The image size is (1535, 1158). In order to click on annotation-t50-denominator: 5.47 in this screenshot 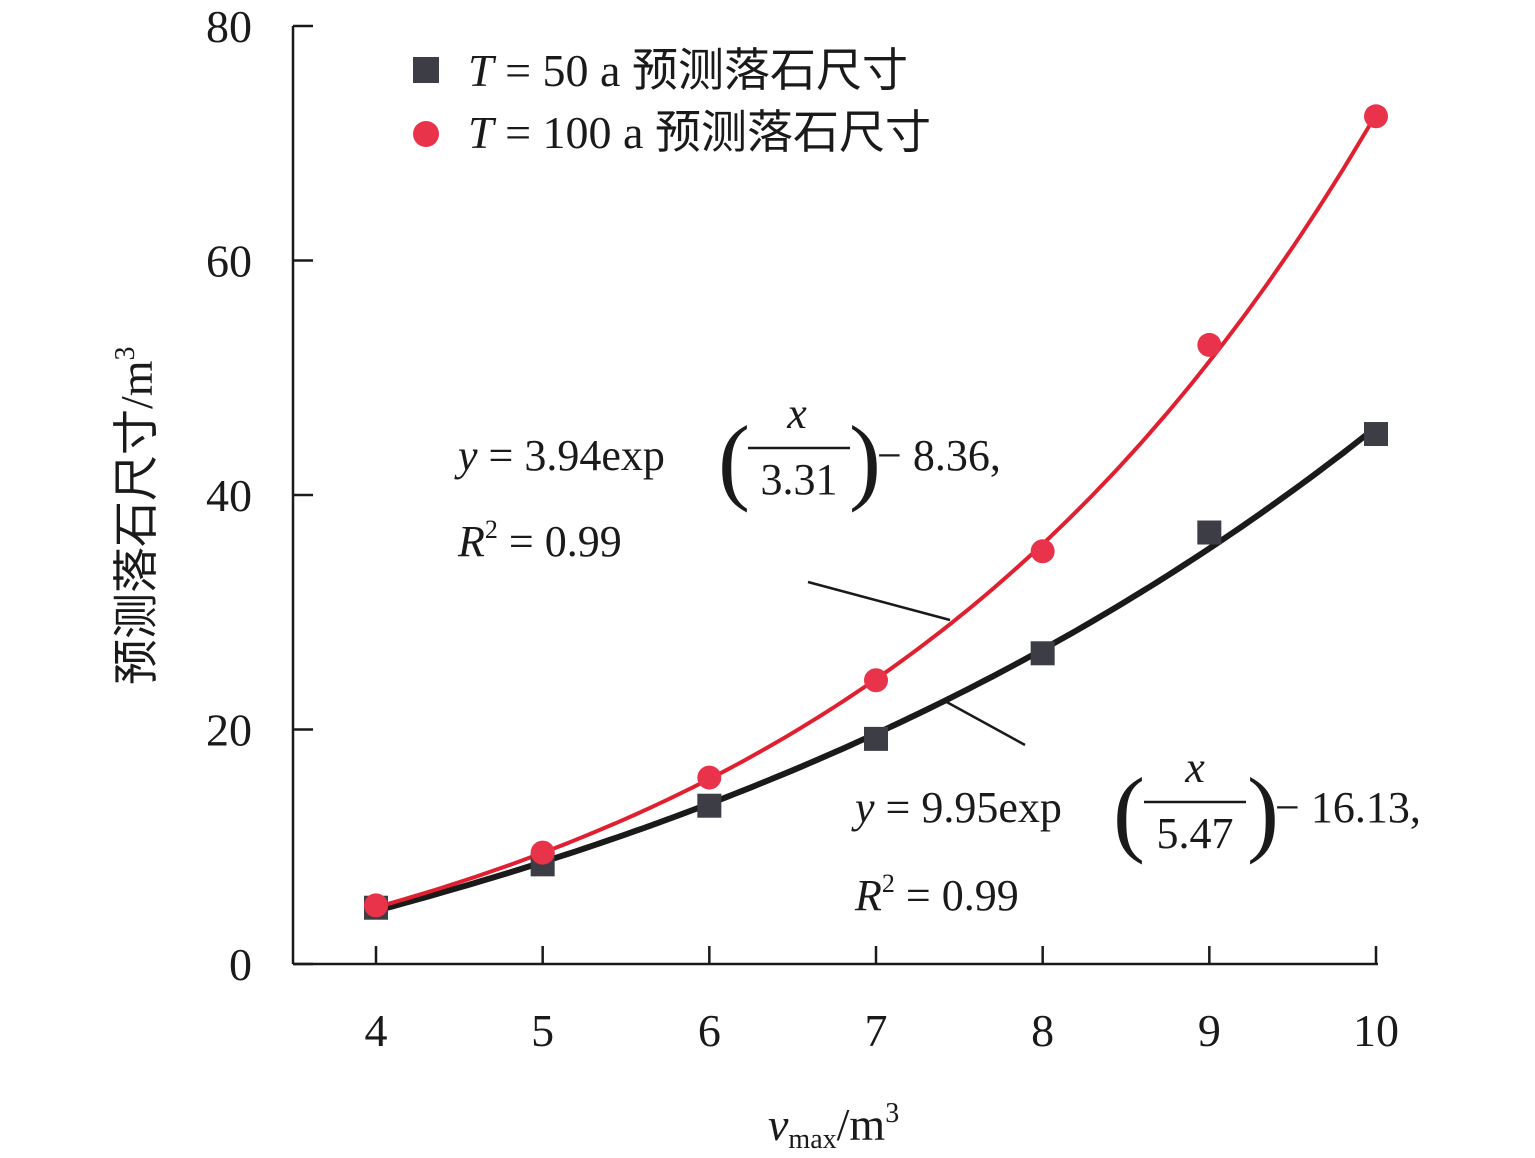, I will do `click(1195, 833)`.